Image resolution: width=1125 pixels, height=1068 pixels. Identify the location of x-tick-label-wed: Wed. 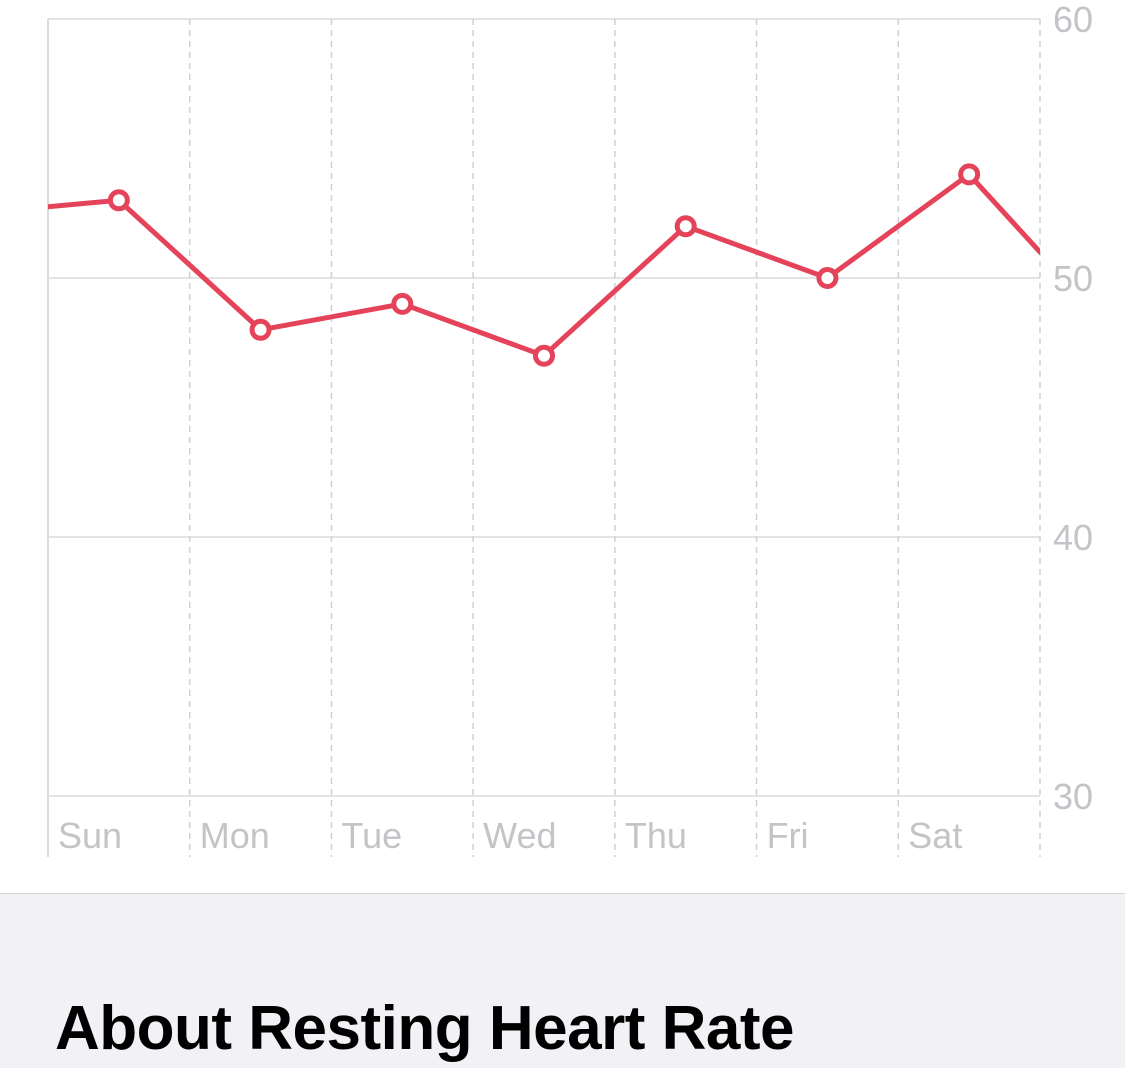
(519, 835).